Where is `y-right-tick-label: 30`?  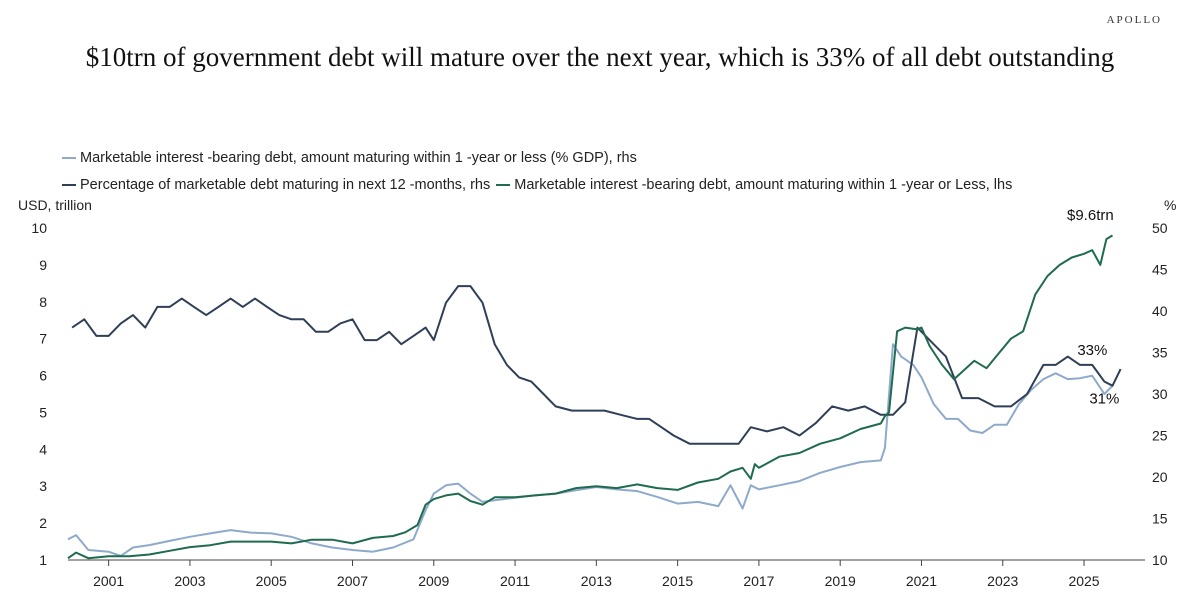 y-right-tick-label: 30 is located at coordinates (1160, 394).